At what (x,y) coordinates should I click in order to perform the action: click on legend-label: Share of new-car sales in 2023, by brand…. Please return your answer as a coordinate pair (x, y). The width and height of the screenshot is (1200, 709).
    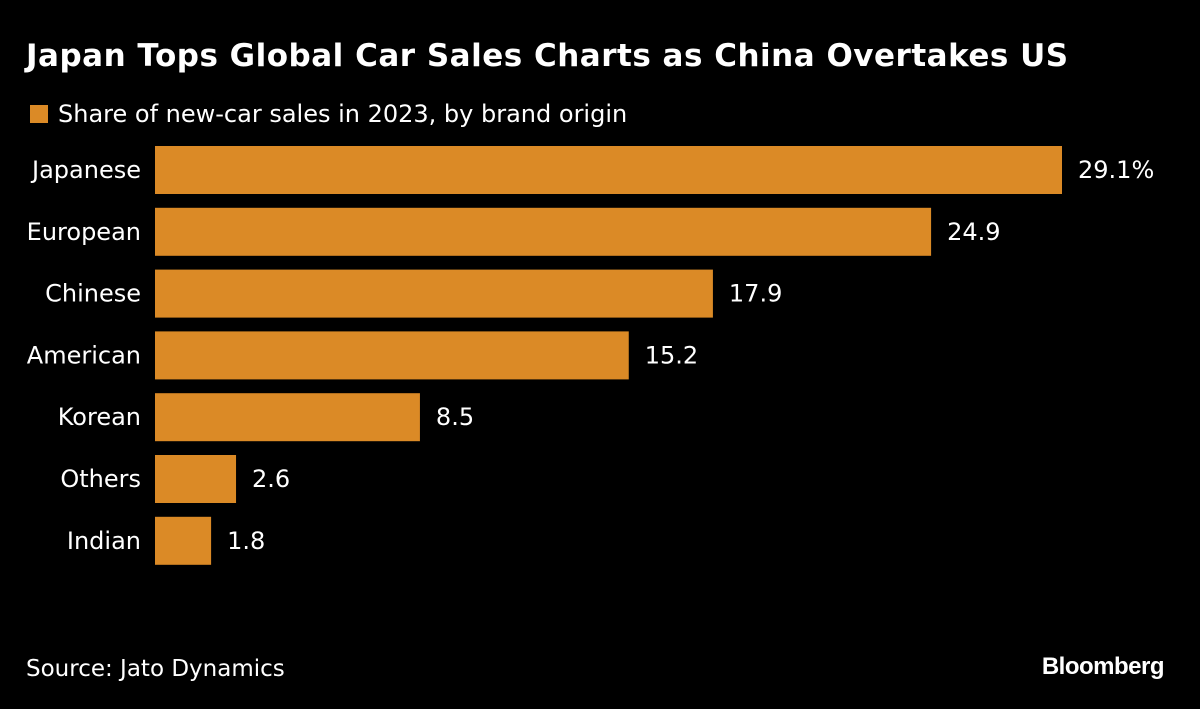
    Looking at the image, I should click on (343, 114).